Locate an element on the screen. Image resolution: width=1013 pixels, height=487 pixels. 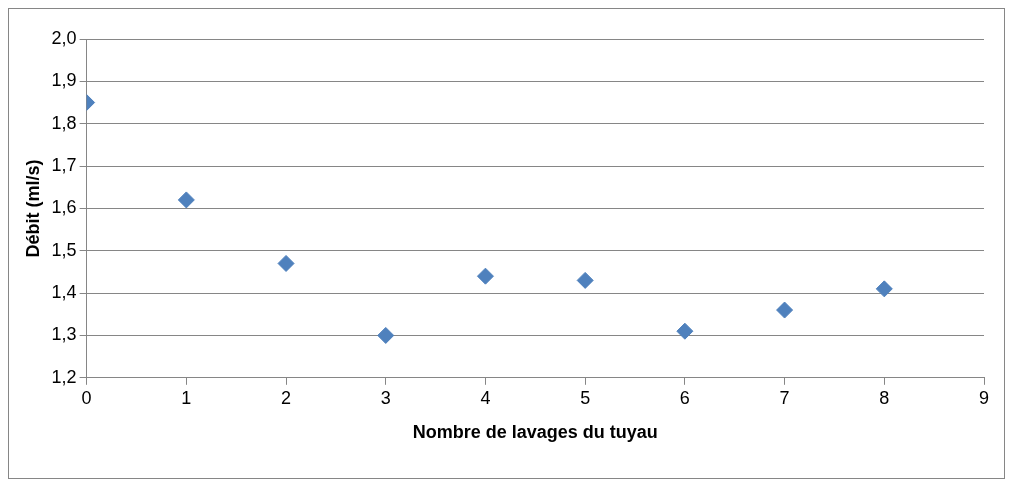
x-tick-label: 7 is located at coordinates (784, 397).